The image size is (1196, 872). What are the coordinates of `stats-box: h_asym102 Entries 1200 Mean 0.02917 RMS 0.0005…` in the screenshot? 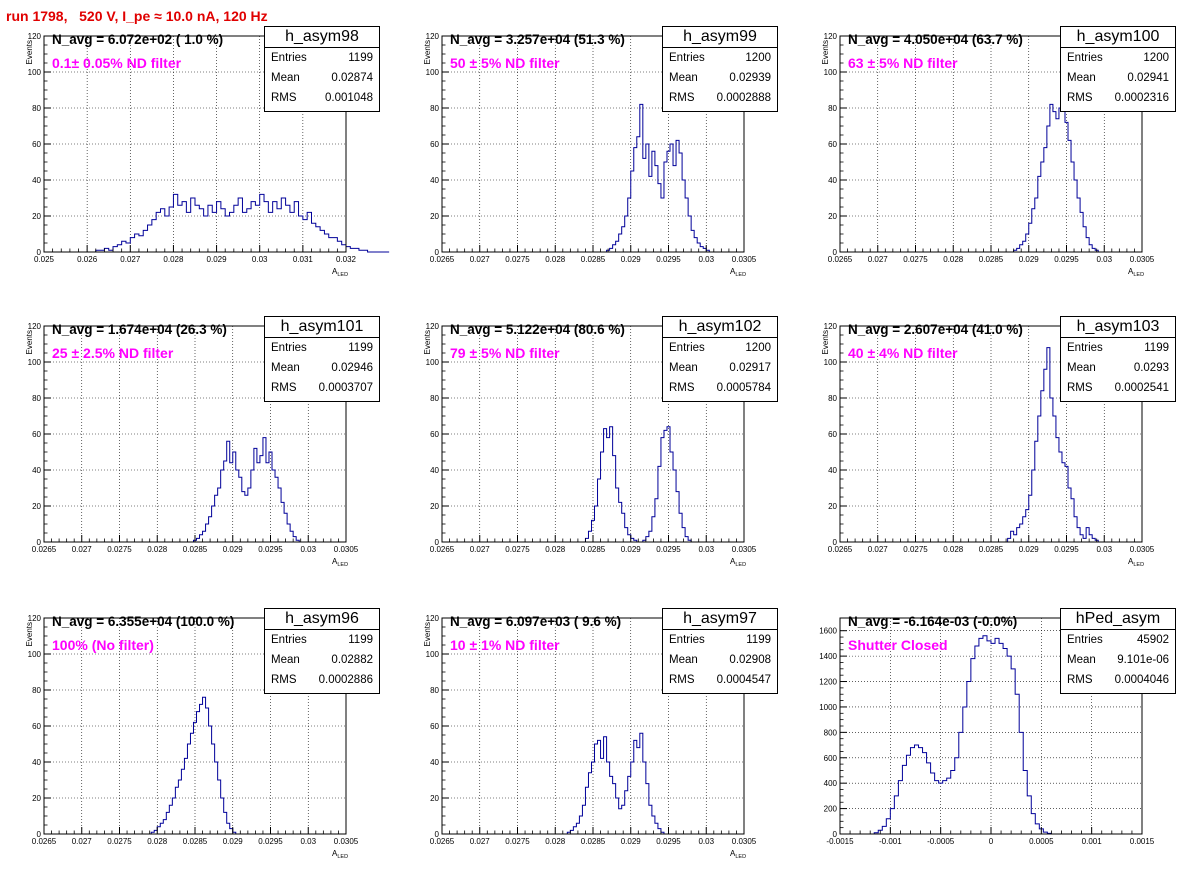 It's located at (720, 359).